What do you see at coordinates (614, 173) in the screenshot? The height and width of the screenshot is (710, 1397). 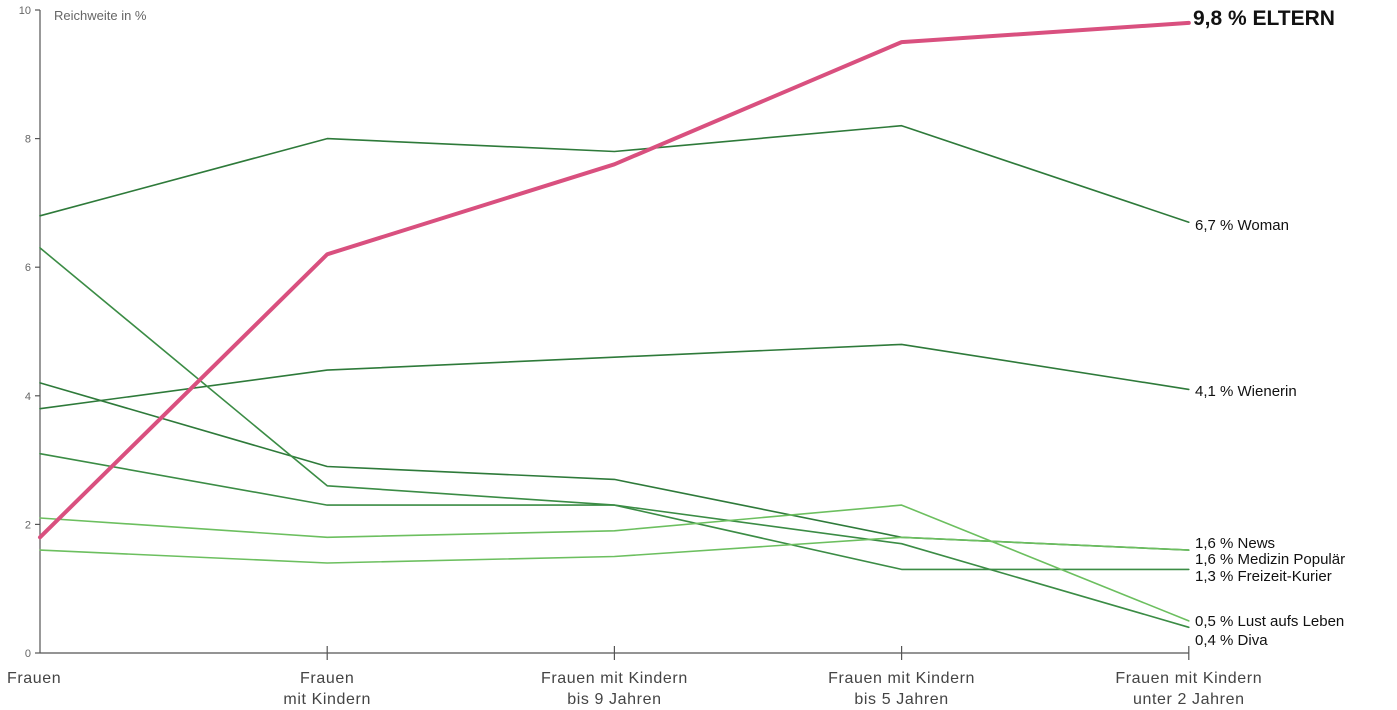 I see `series-line-woman` at bounding box center [614, 173].